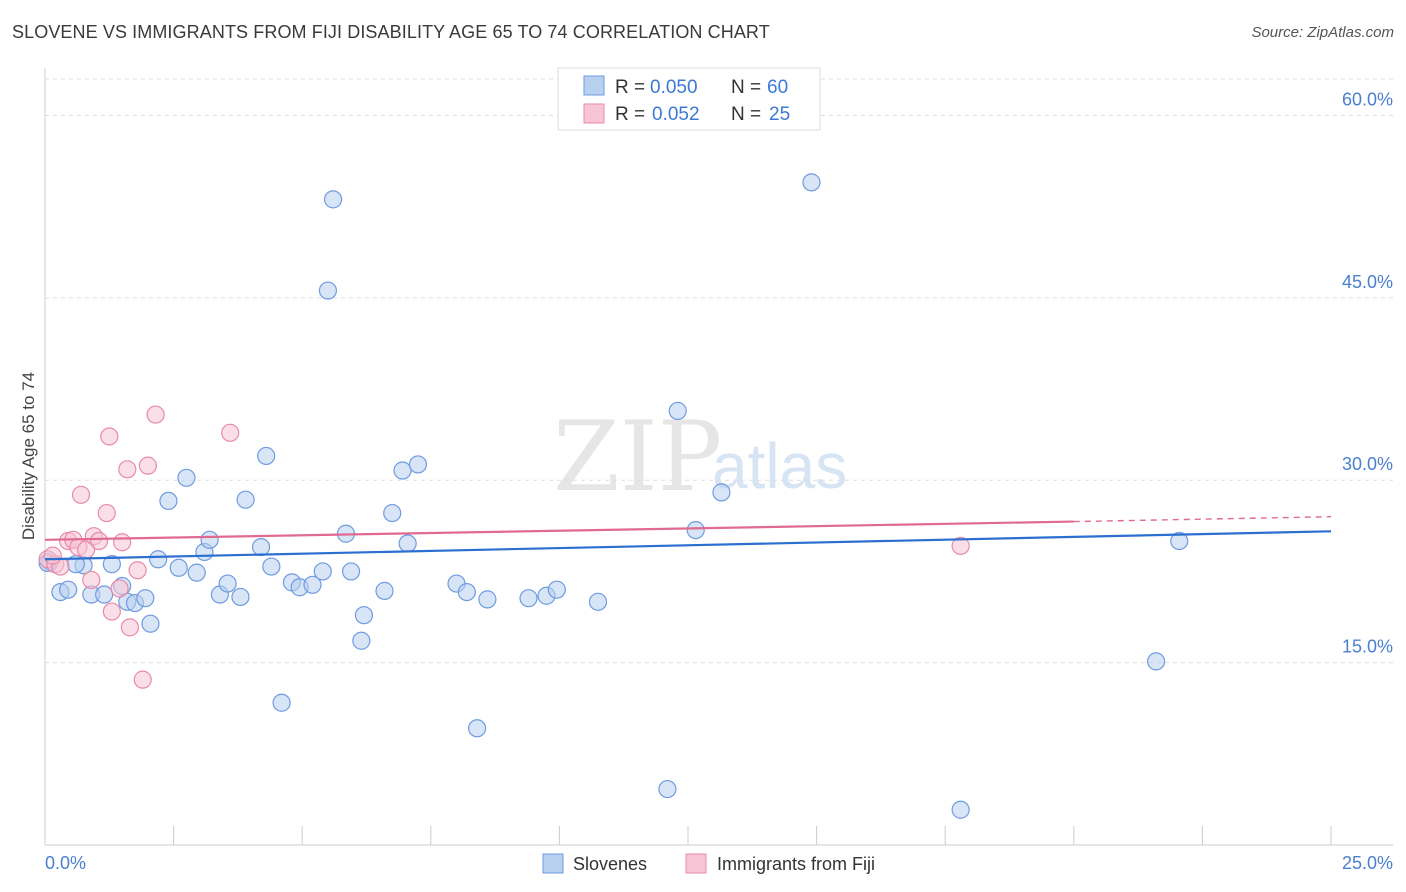 This screenshot has width=1406, height=892. I want to click on legend-r-value-1: 0.050, so click(674, 87).